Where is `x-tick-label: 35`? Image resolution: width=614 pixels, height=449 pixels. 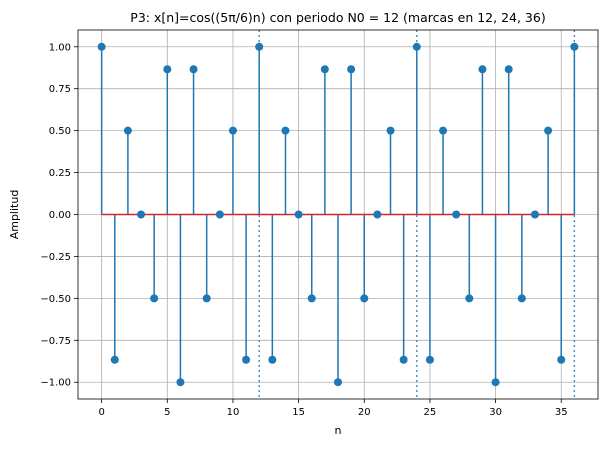 x-tick-label: 35 is located at coordinates (561, 412).